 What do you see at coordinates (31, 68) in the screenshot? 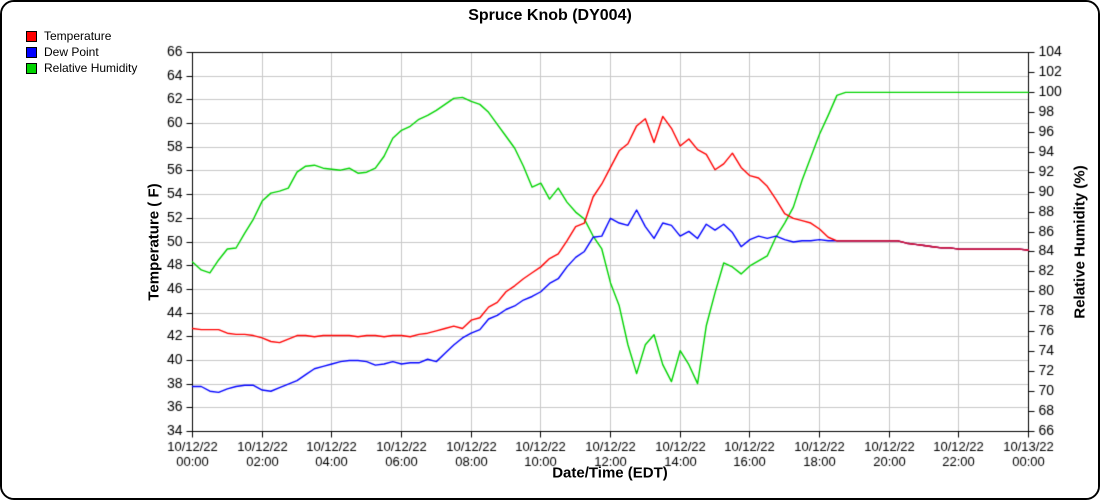
I see `relative-humidity-swatch-icon` at bounding box center [31, 68].